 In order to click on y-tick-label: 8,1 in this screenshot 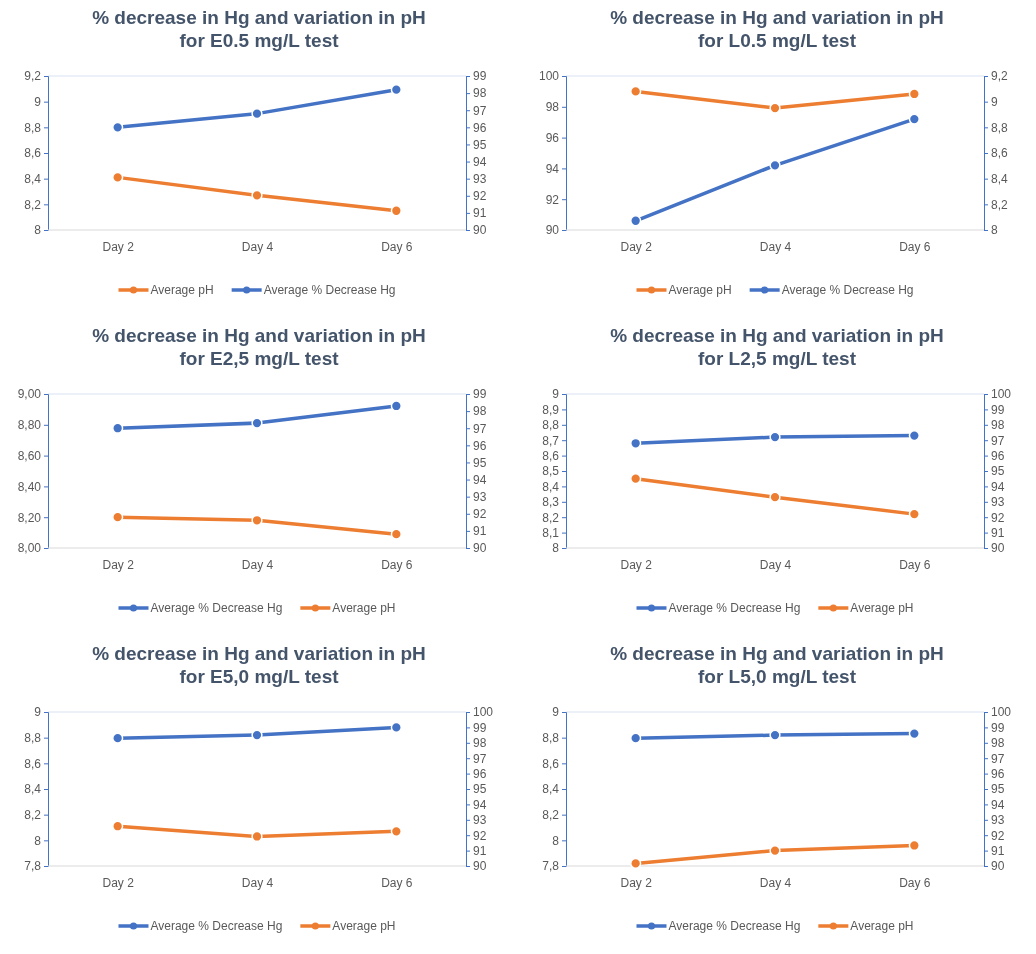, I will do `click(551, 532)`.